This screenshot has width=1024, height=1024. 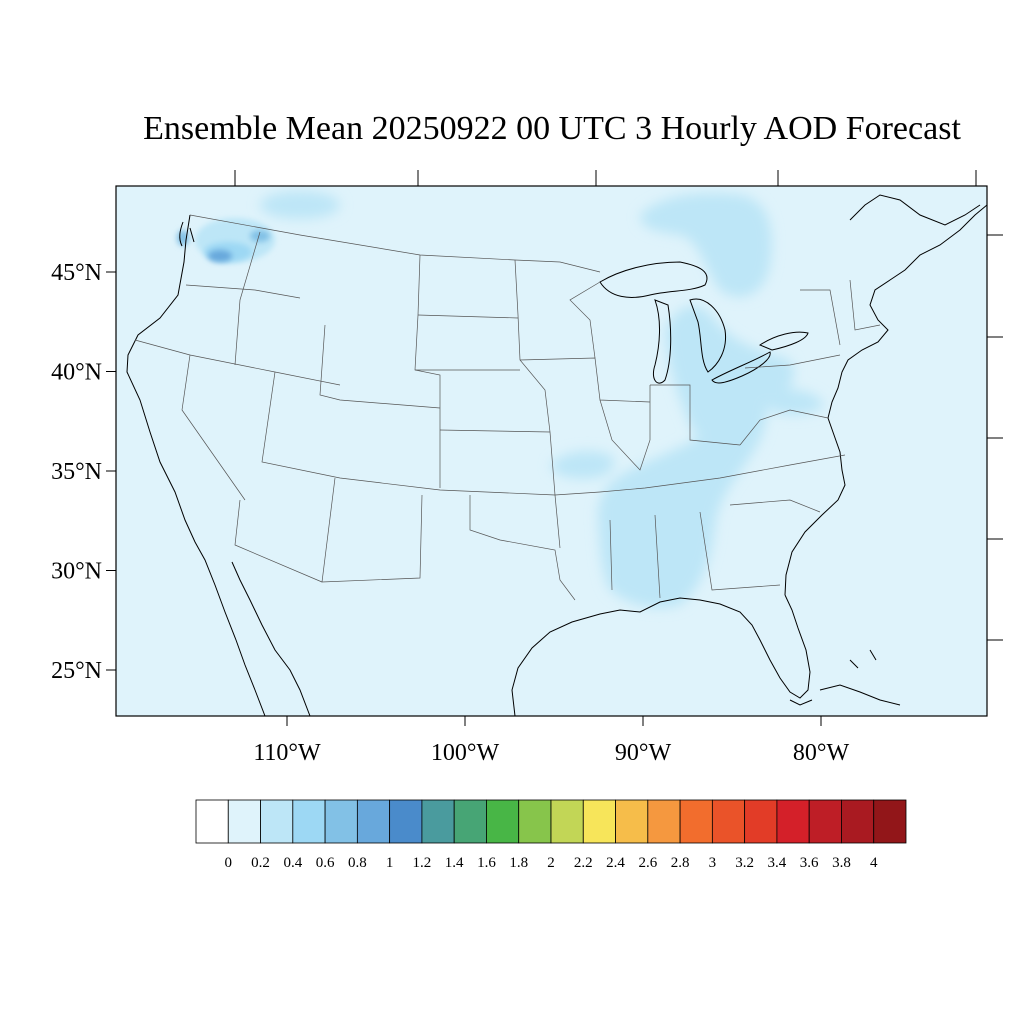 What do you see at coordinates (777, 863) in the screenshot?
I see `colorbar-label: 3.4` at bounding box center [777, 863].